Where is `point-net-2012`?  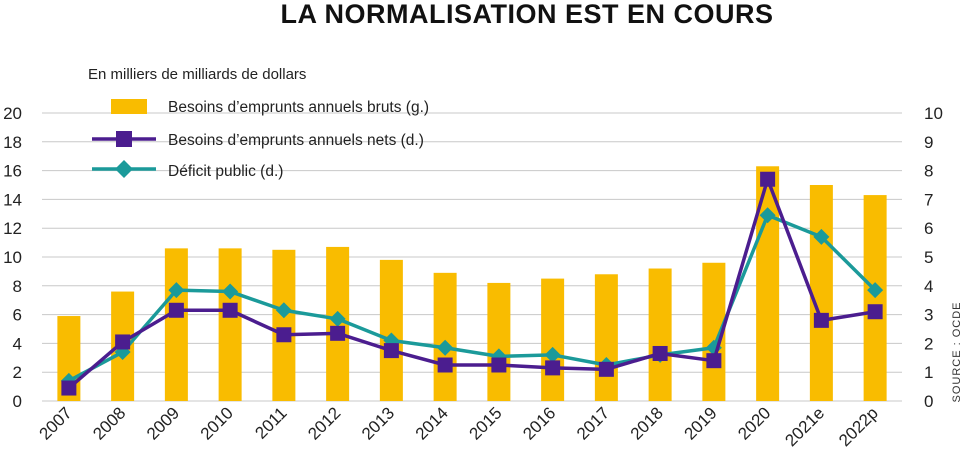
point-net-2012 is located at coordinates (338, 333).